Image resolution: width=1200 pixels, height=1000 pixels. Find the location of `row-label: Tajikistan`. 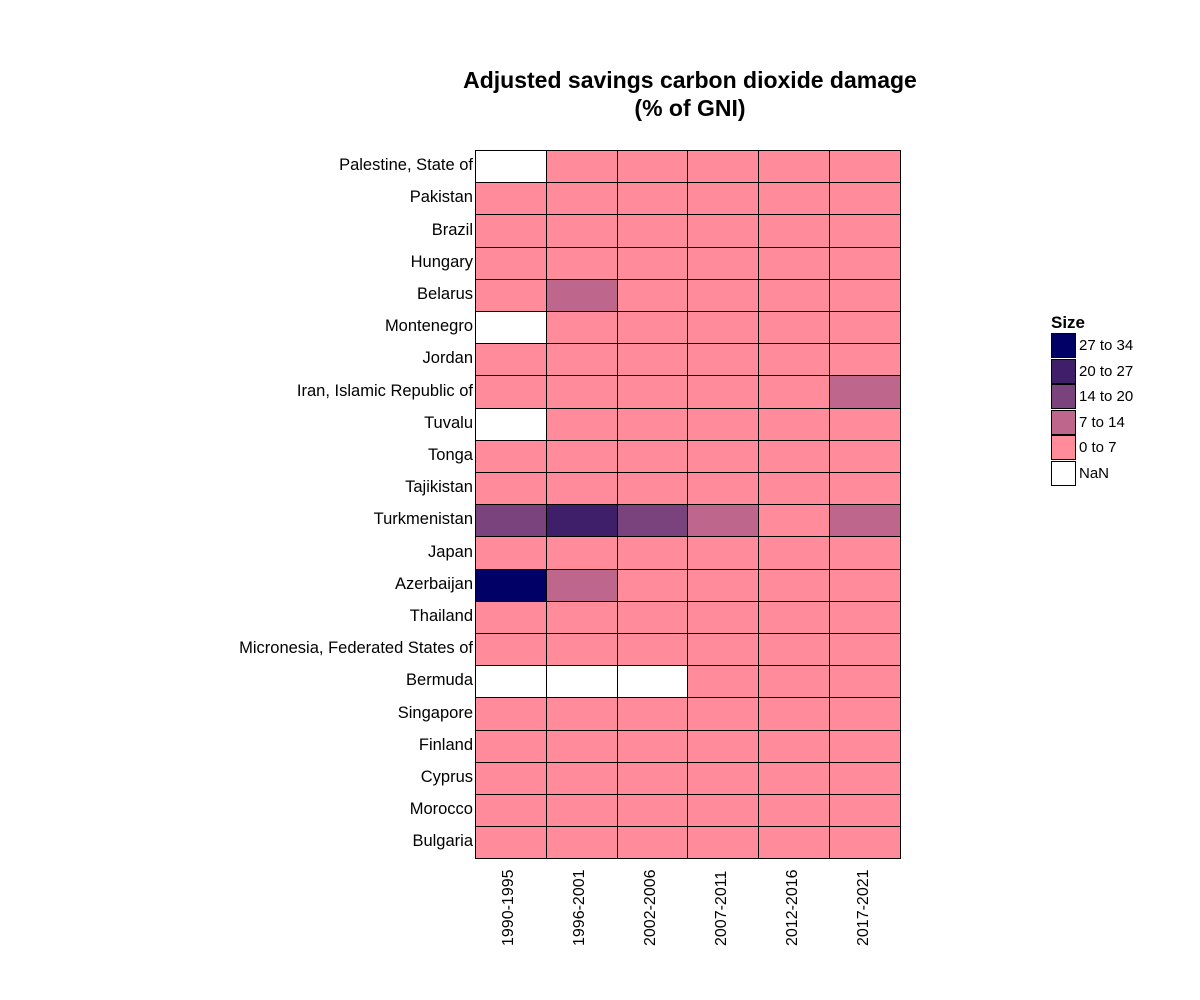

row-label: Tajikistan is located at coordinates (439, 487).